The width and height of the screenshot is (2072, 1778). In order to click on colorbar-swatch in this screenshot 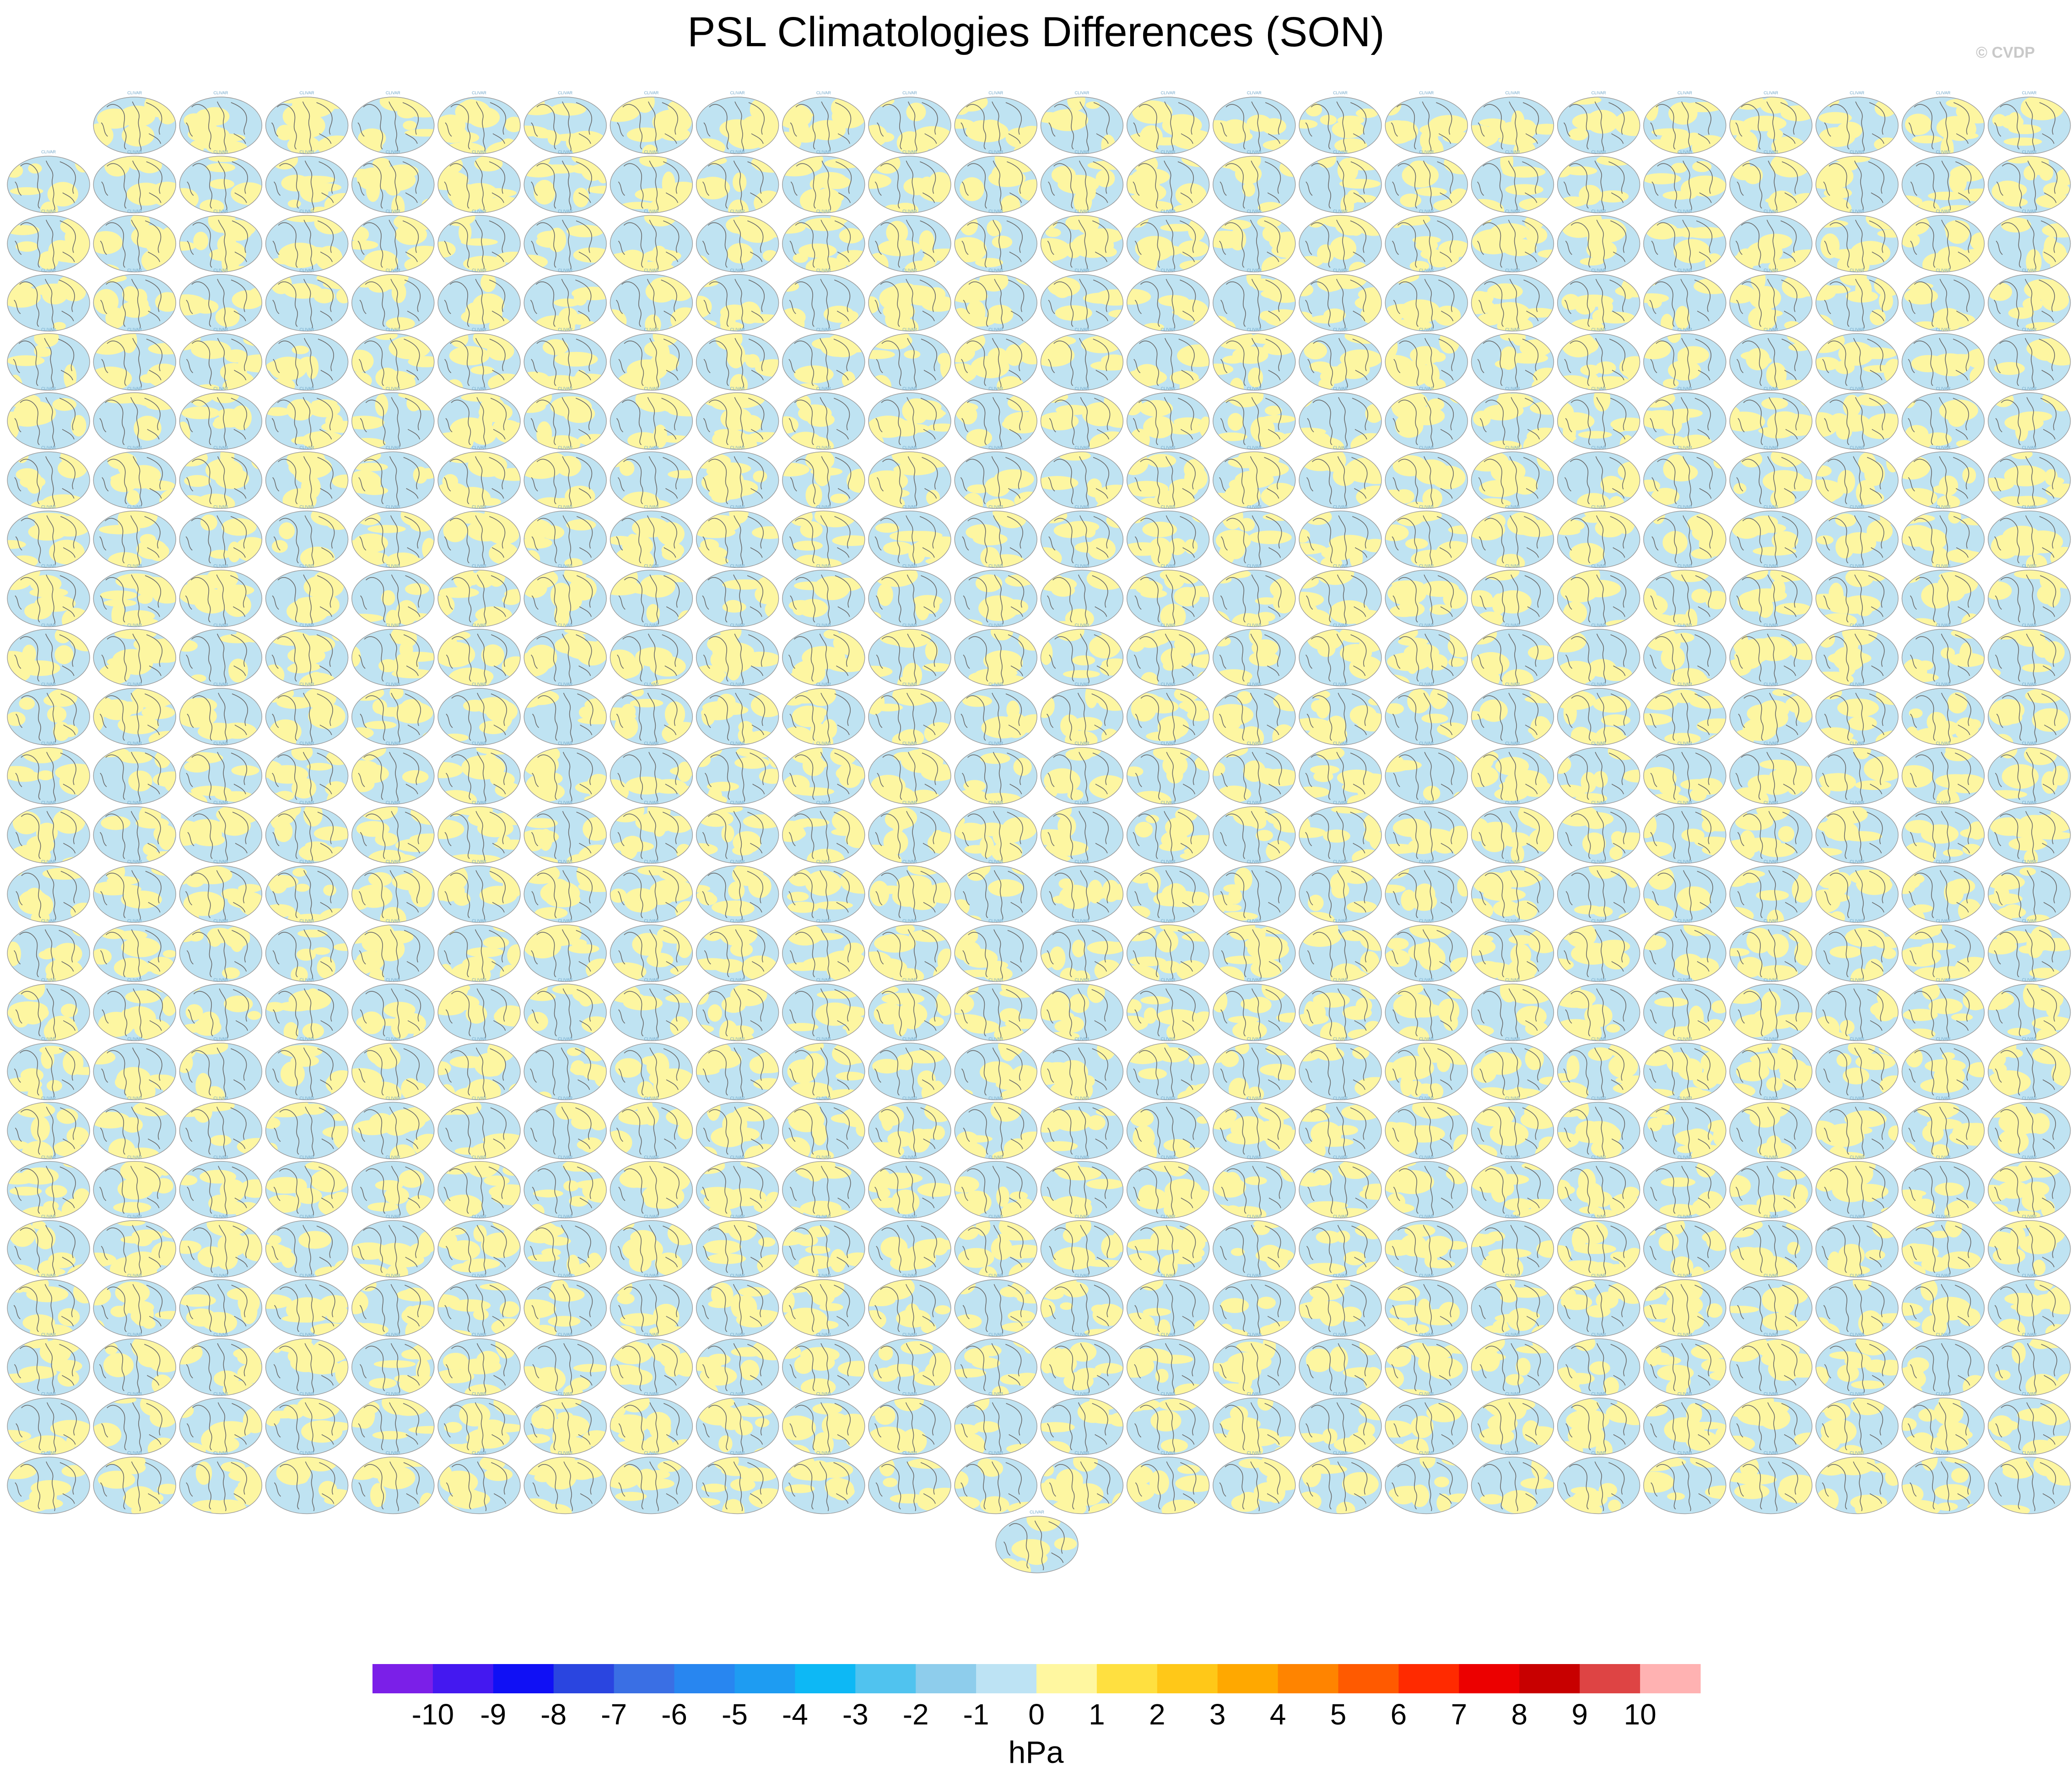, I will do `click(1127, 1678)`.